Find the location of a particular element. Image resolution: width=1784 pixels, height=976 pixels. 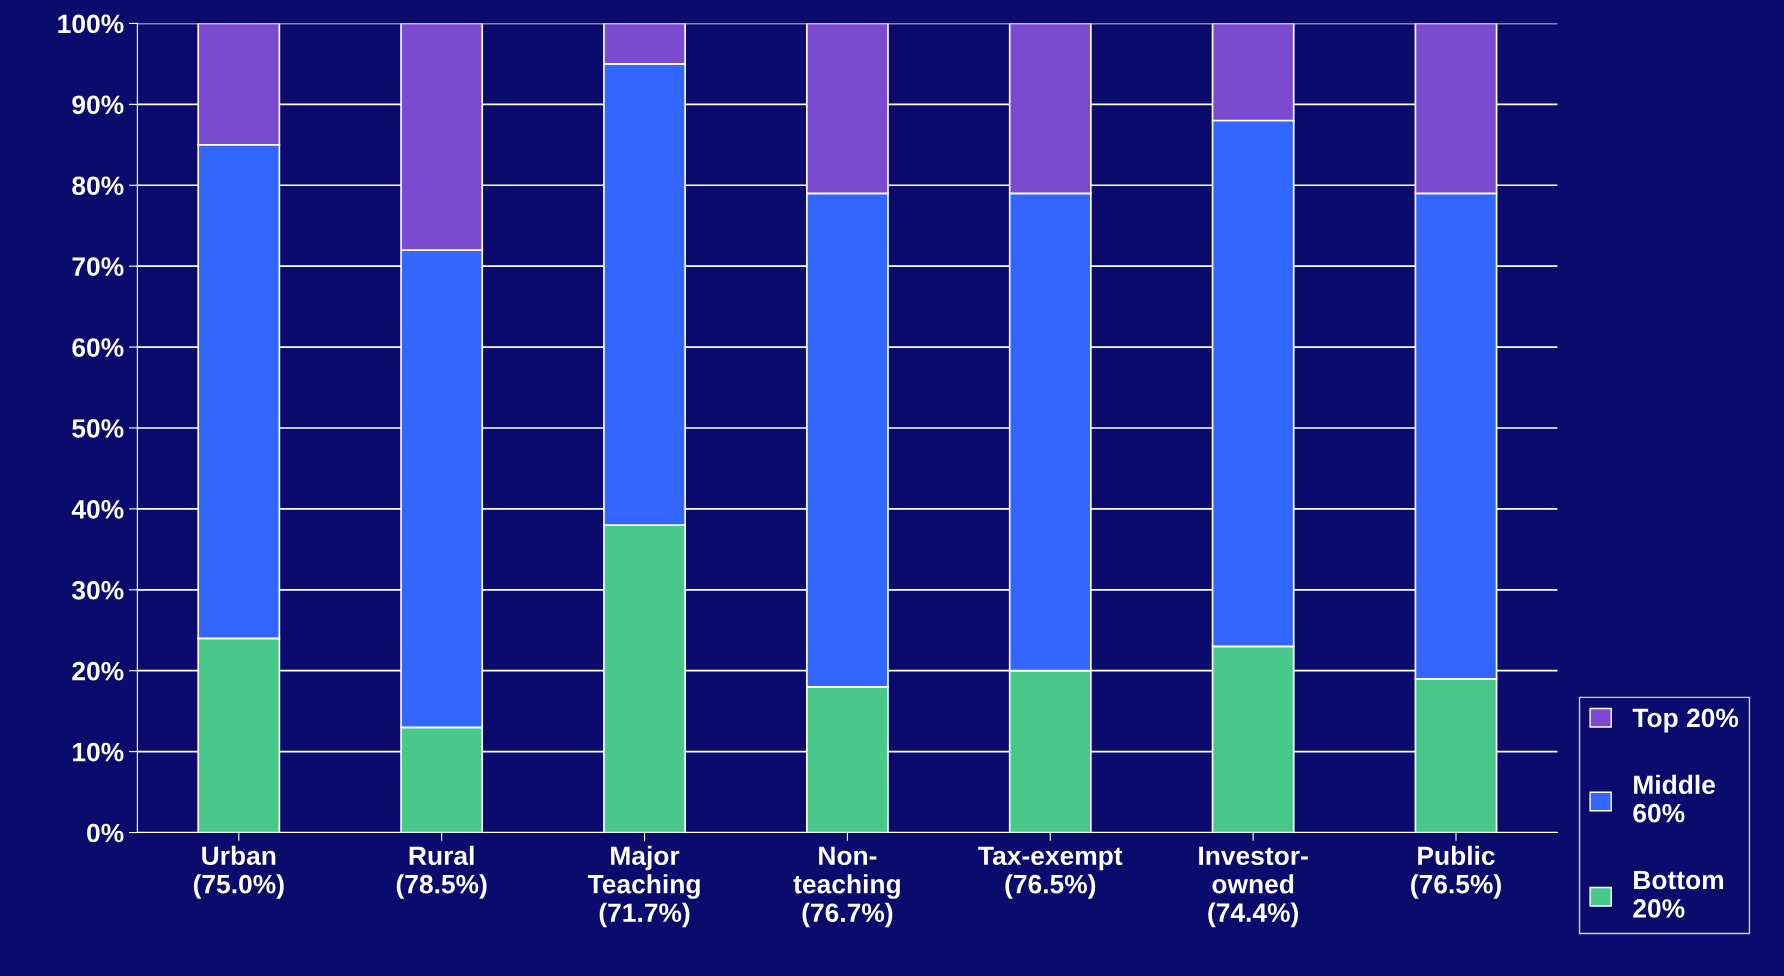

y-tick-label: 0% is located at coordinates (105, 833).